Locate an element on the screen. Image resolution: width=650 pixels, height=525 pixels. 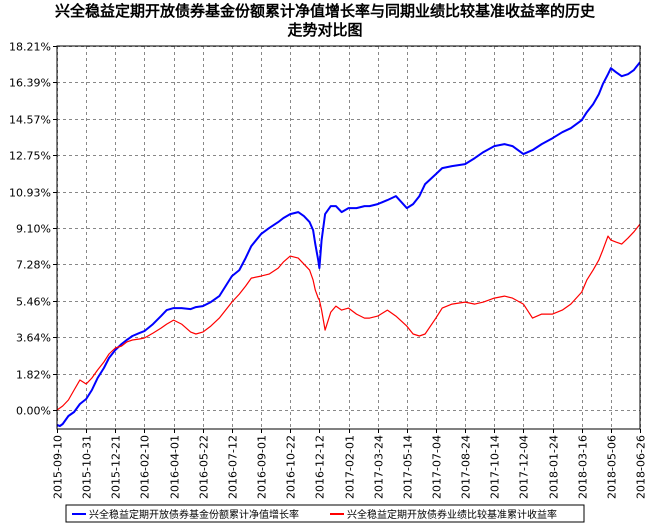
x-tick-label: 2017-05-14 is located at coordinates (408, 467).